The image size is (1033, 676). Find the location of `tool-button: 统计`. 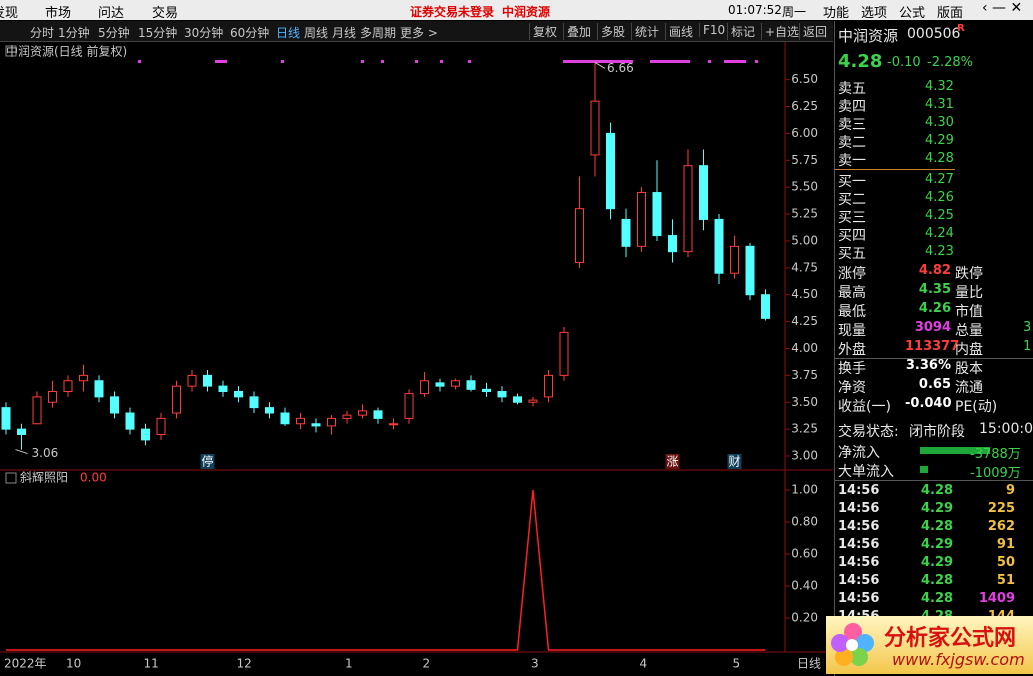

tool-button: 统计 is located at coordinates (645, 31).